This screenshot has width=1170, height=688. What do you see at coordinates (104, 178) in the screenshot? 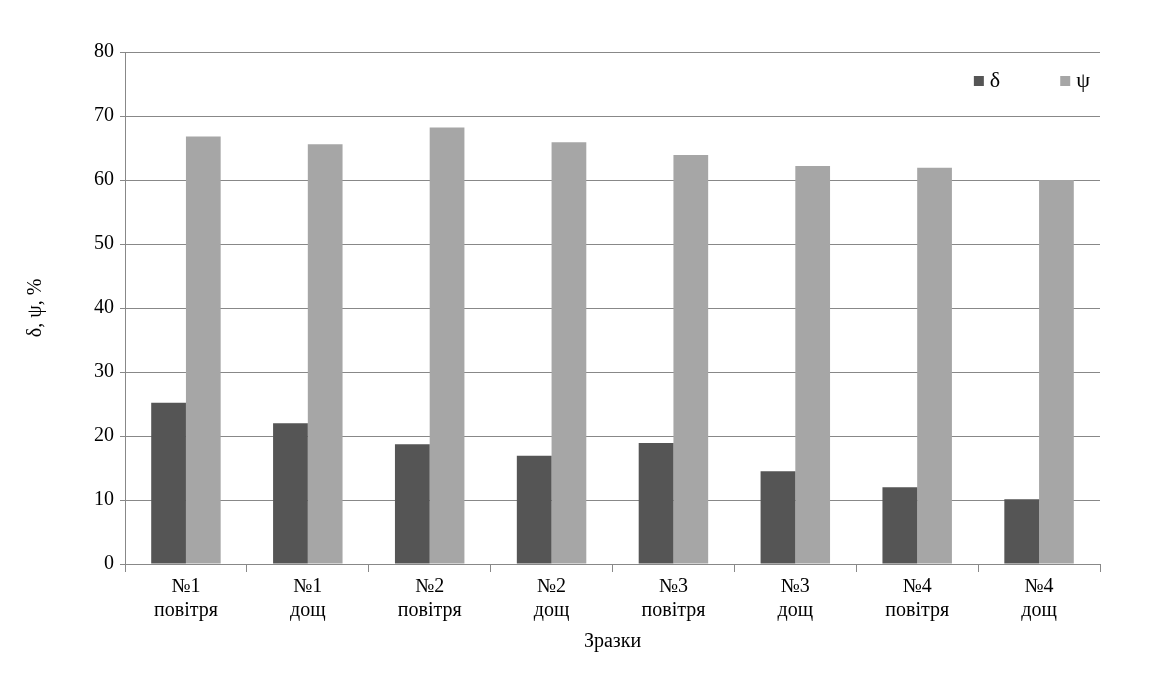
I see `y-tick-label: 60` at bounding box center [104, 178].